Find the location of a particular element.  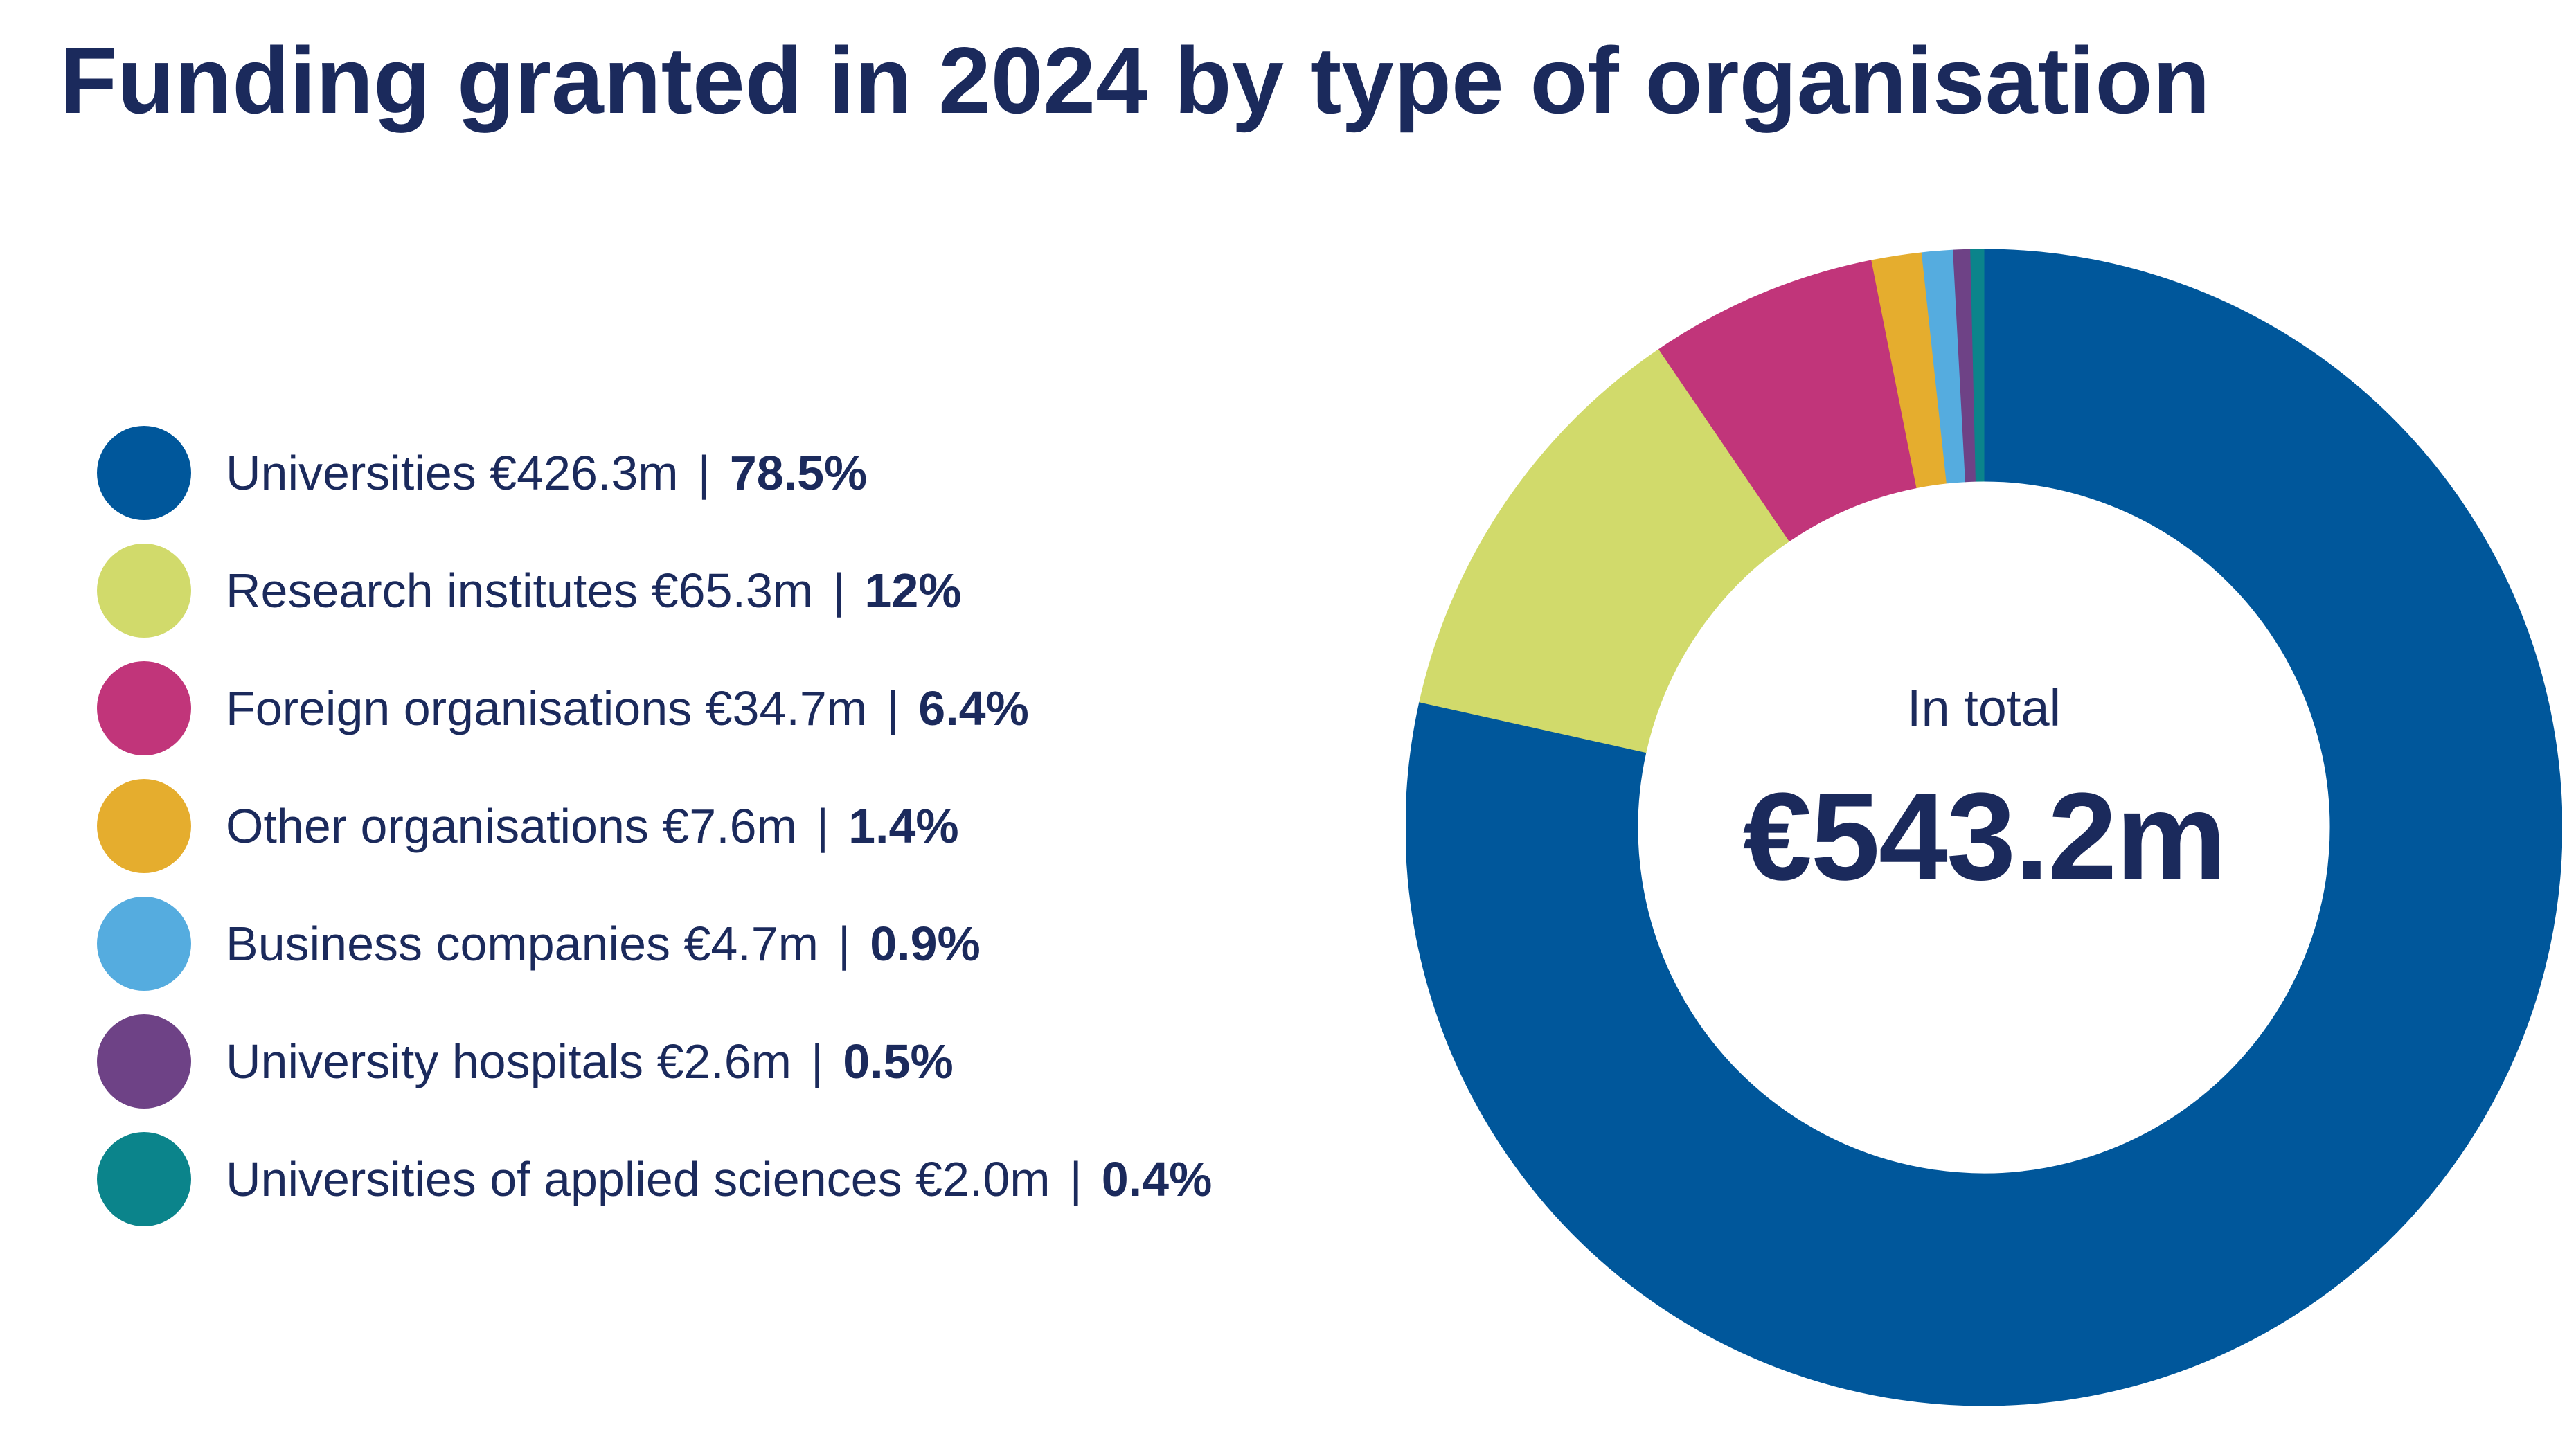

legend-percent: 0.5% is located at coordinates (898, 1061).